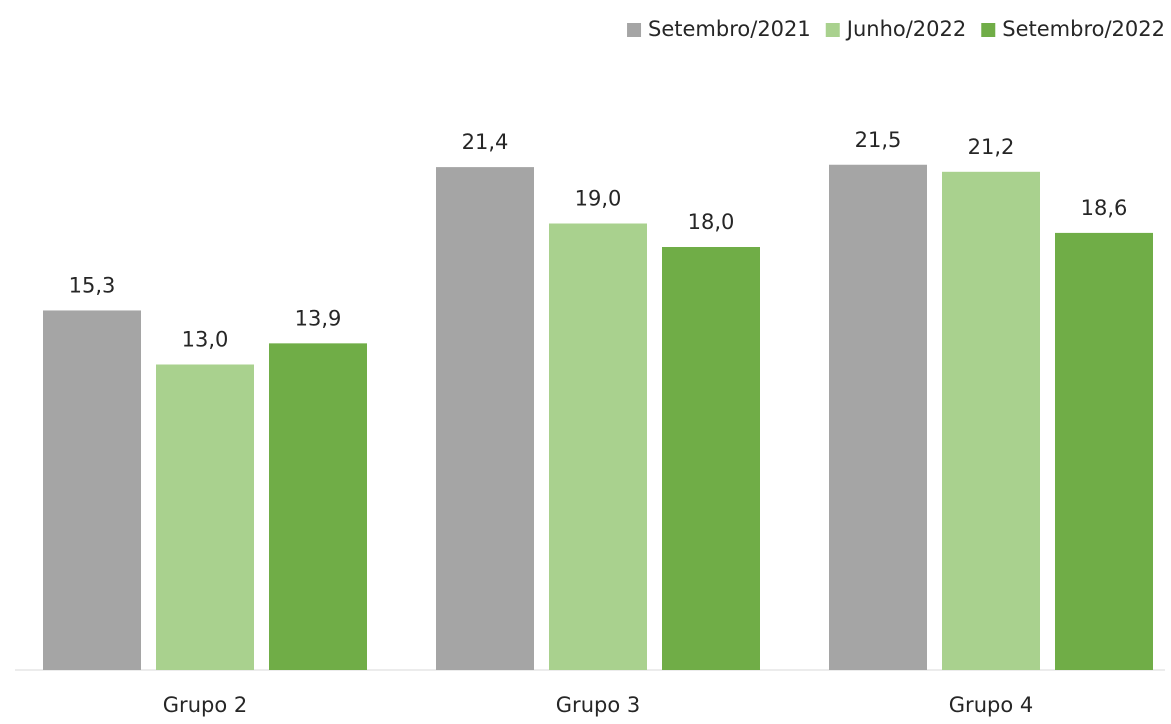  Describe the element at coordinates (991, 705) in the screenshot. I see `x-tick-label: Grupo 4` at that location.